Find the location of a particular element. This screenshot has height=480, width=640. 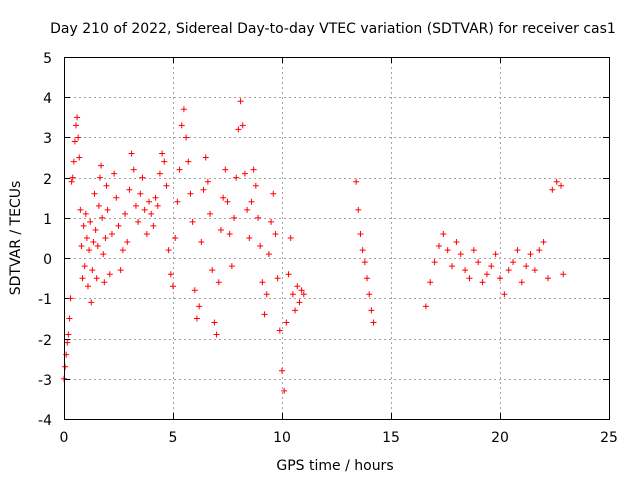

x-tick-label: 5 is located at coordinates (173, 438).